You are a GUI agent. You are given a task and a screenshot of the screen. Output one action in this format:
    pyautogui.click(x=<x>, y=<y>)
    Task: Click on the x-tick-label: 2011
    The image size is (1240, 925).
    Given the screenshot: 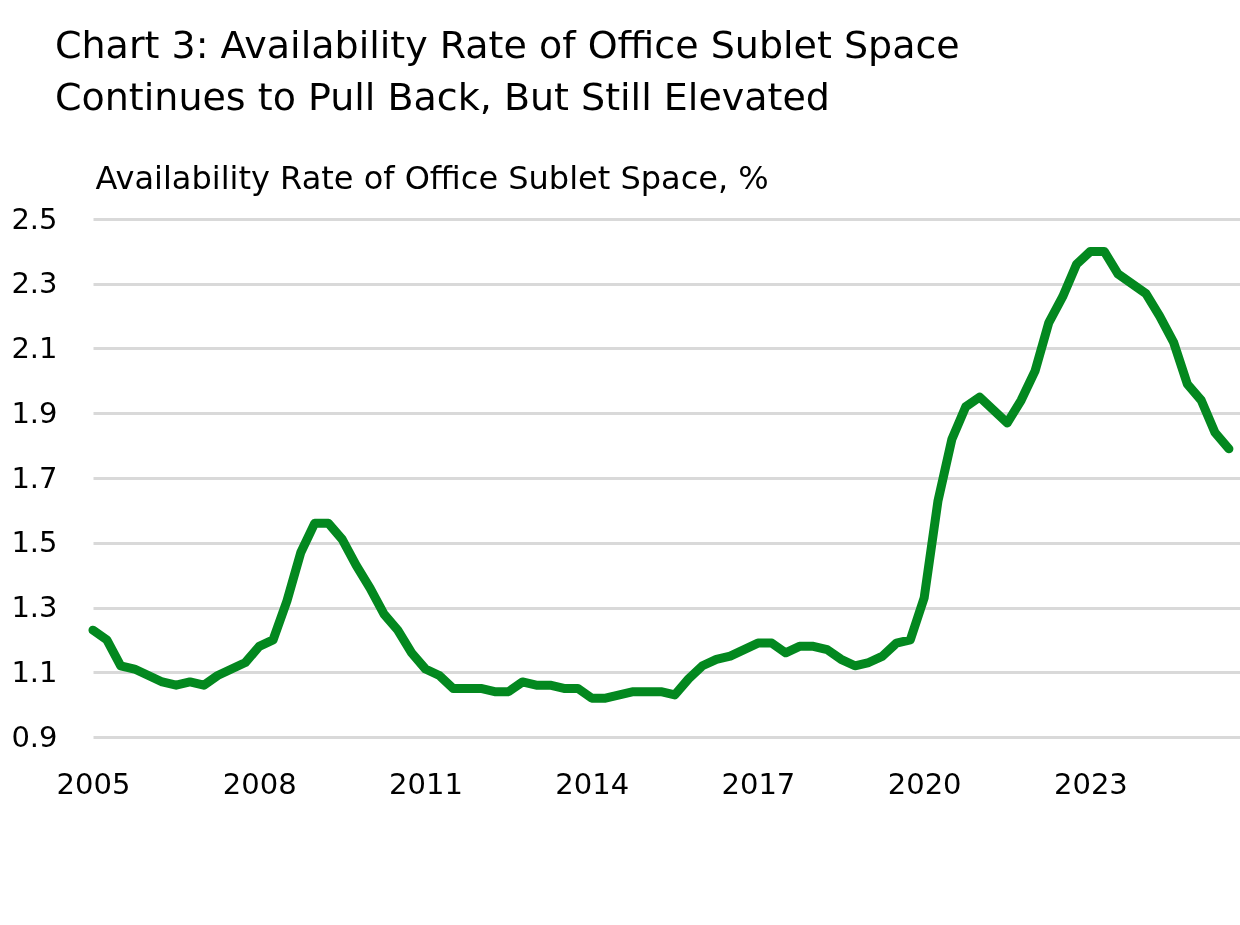 What is the action you would take?
    pyautogui.click(x=426, y=783)
    